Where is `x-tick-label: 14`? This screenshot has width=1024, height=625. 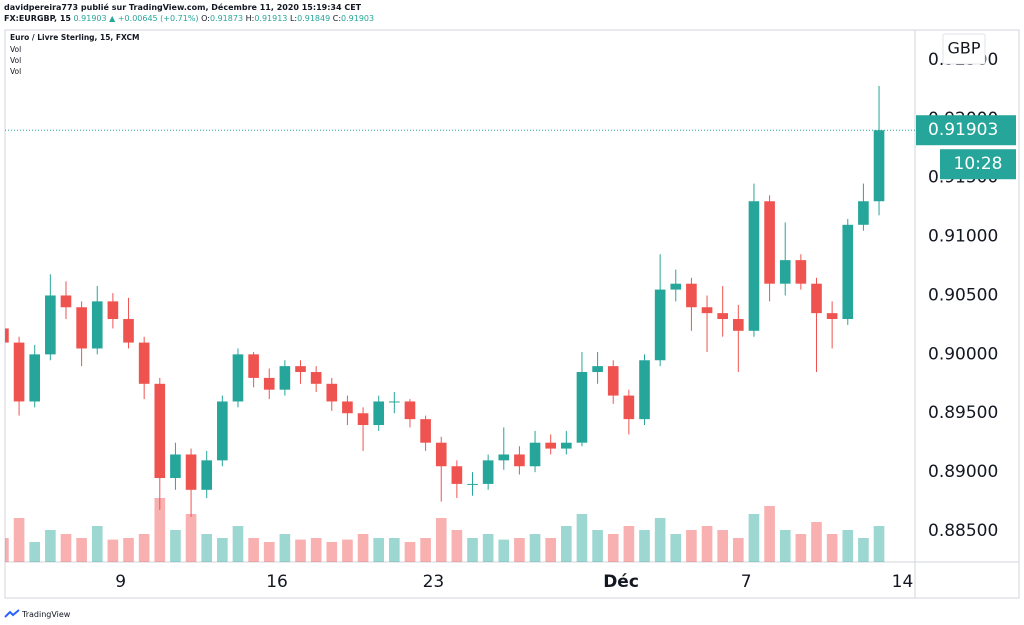
x-tick-label: 14 is located at coordinates (903, 582).